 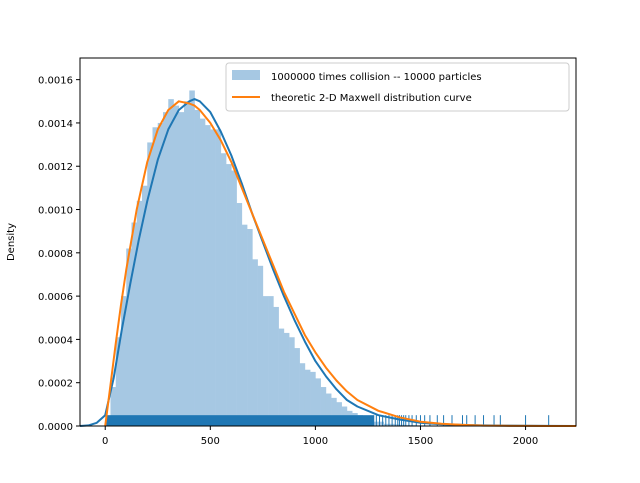 I want to click on y-tick-label: 0.0008, so click(x=55, y=254).